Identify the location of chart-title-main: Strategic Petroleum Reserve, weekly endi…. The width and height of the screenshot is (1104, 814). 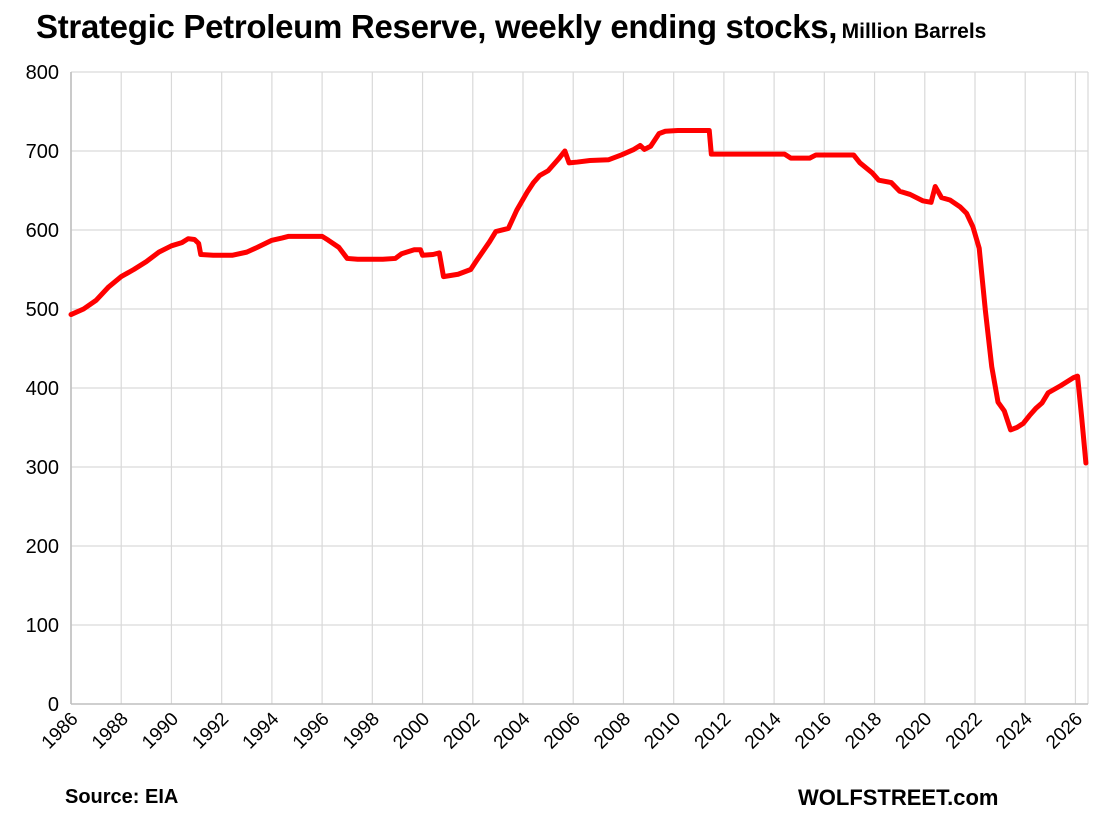
(437, 26).